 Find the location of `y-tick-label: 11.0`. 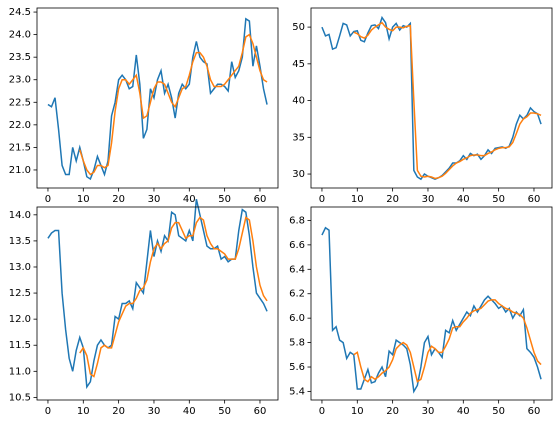

y-tick-label: 11.0 is located at coordinates (20, 371).